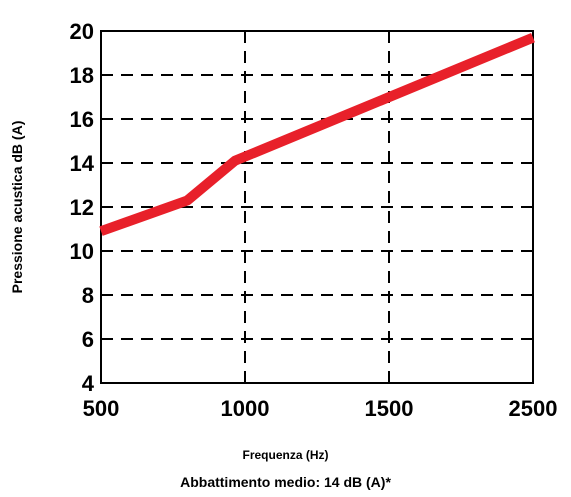 The height and width of the screenshot is (497, 571). What do you see at coordinates (320, 408) in the screenshot?
I see `x-tick-labels: 500 1000 1500 2500` at bounding box center [320, 408].